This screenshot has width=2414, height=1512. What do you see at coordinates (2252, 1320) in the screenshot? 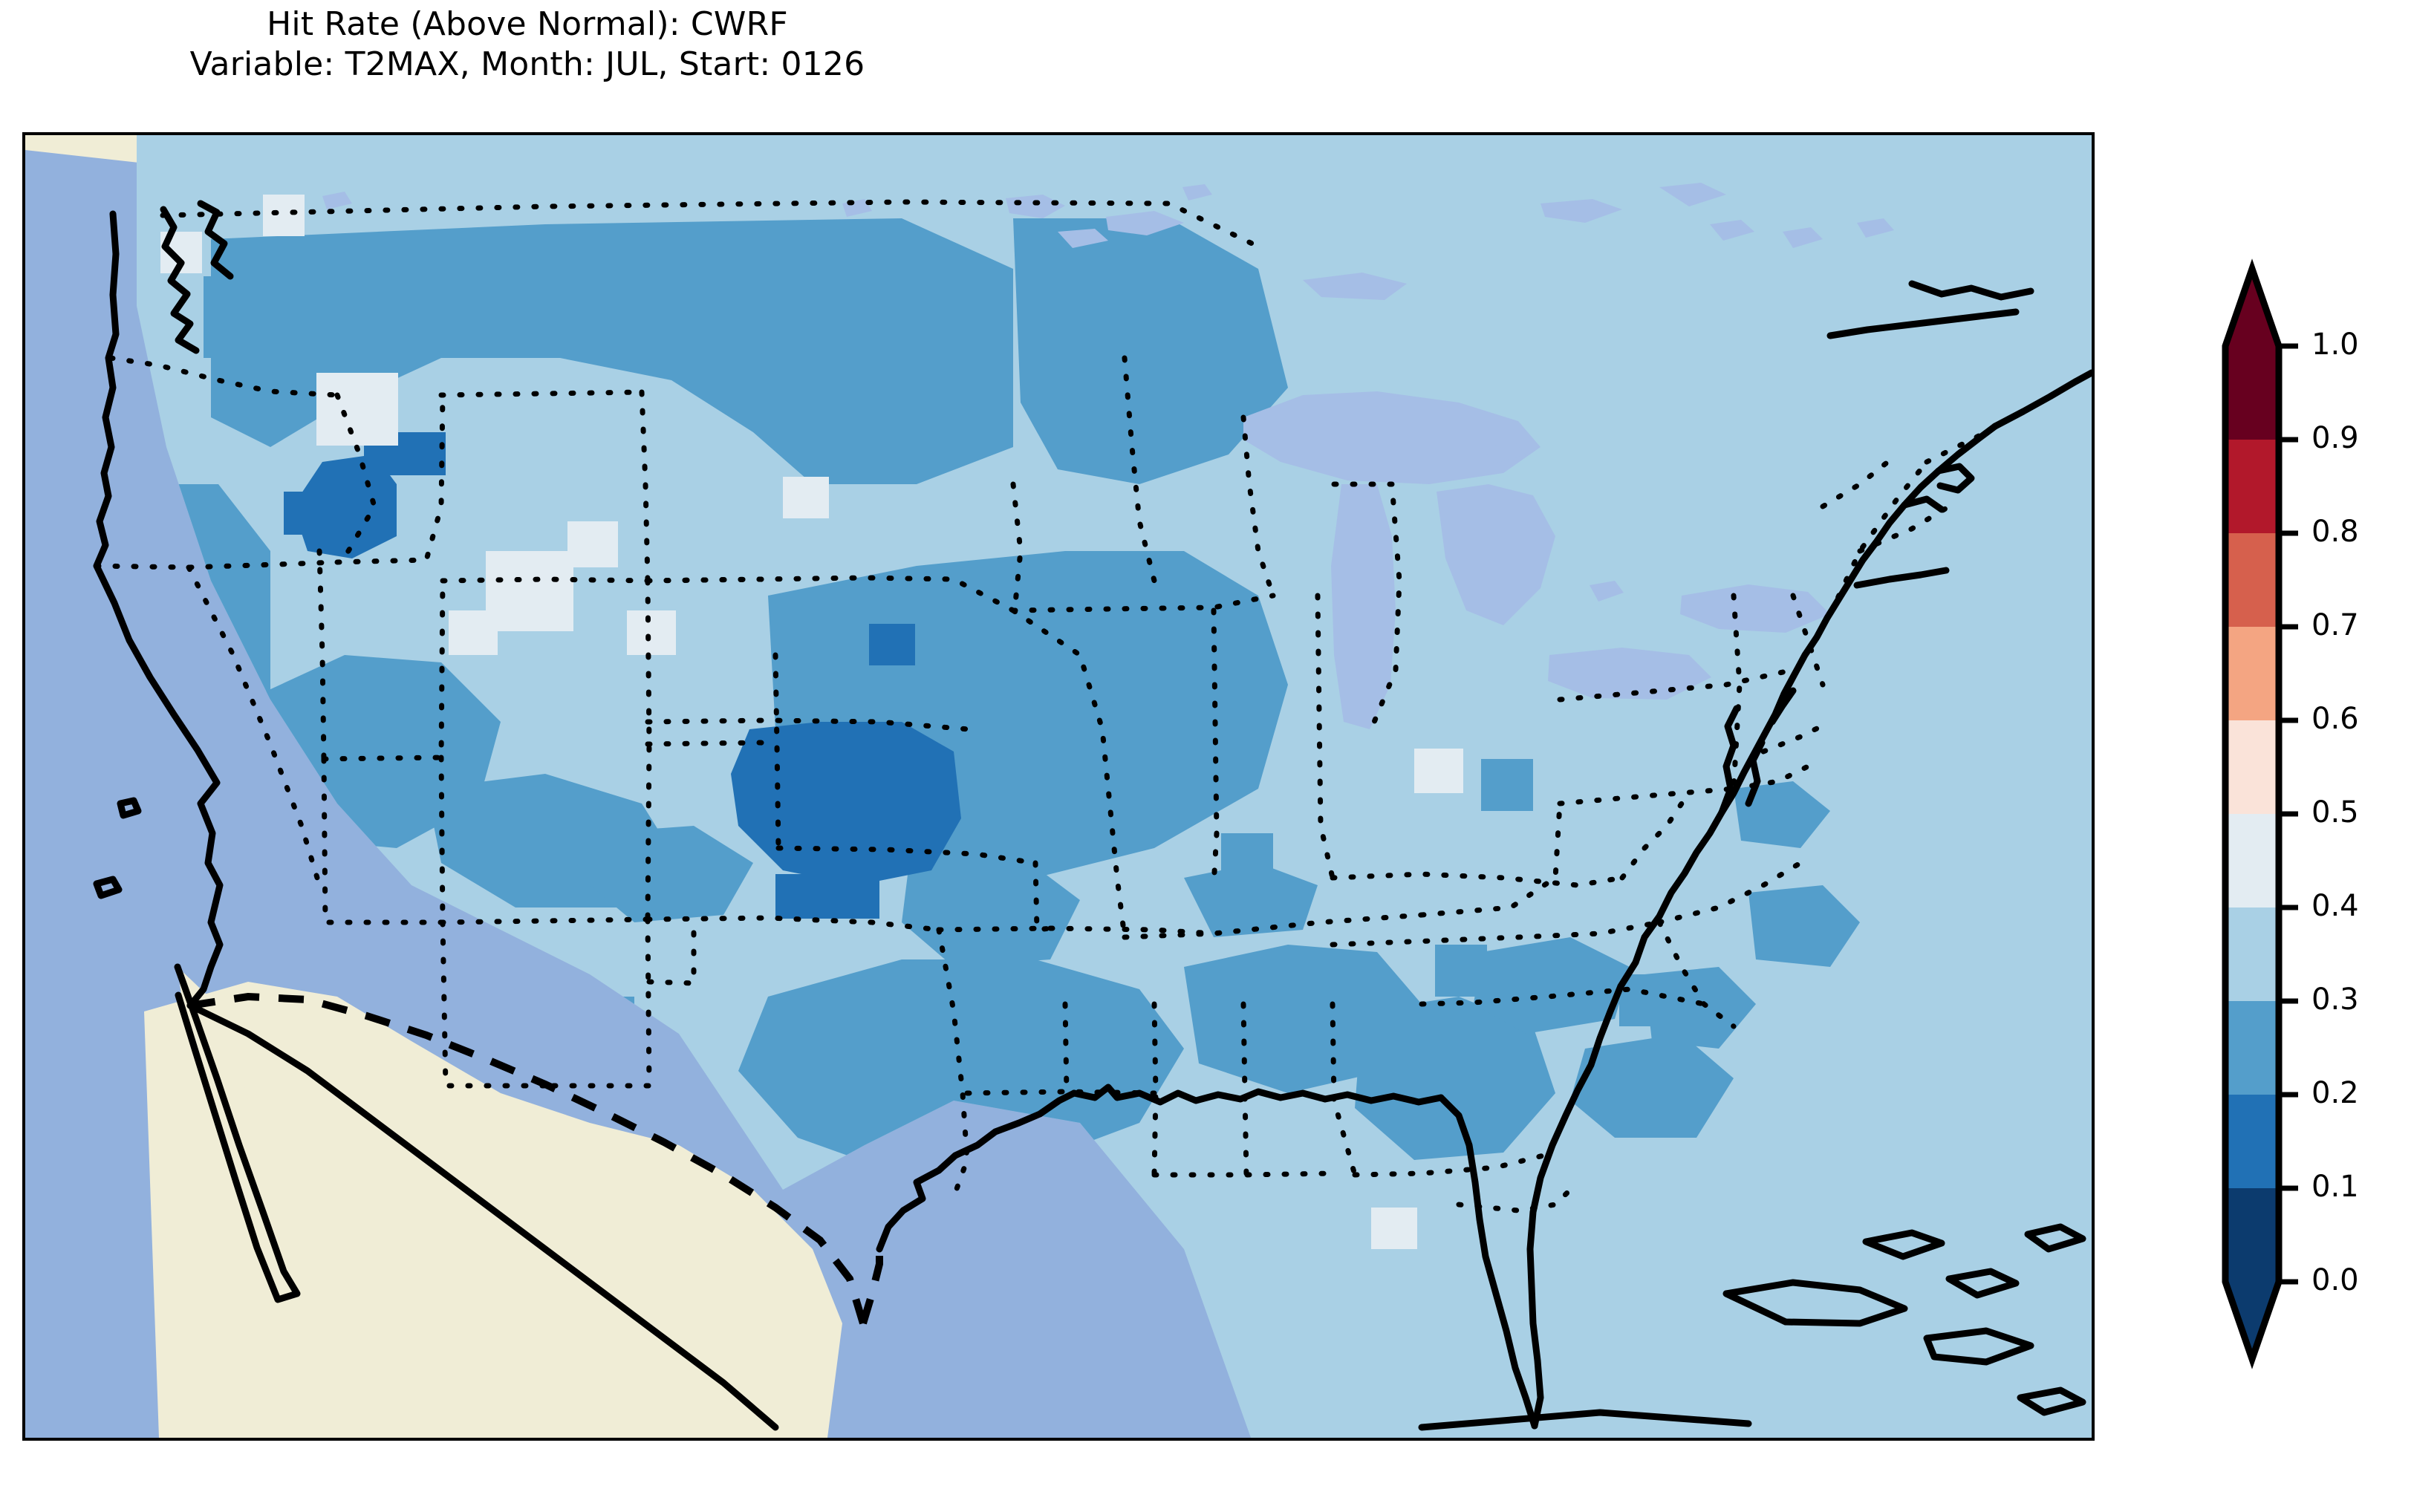
I see `colorbar-extend-min` at bounding box center [2252, 1320].